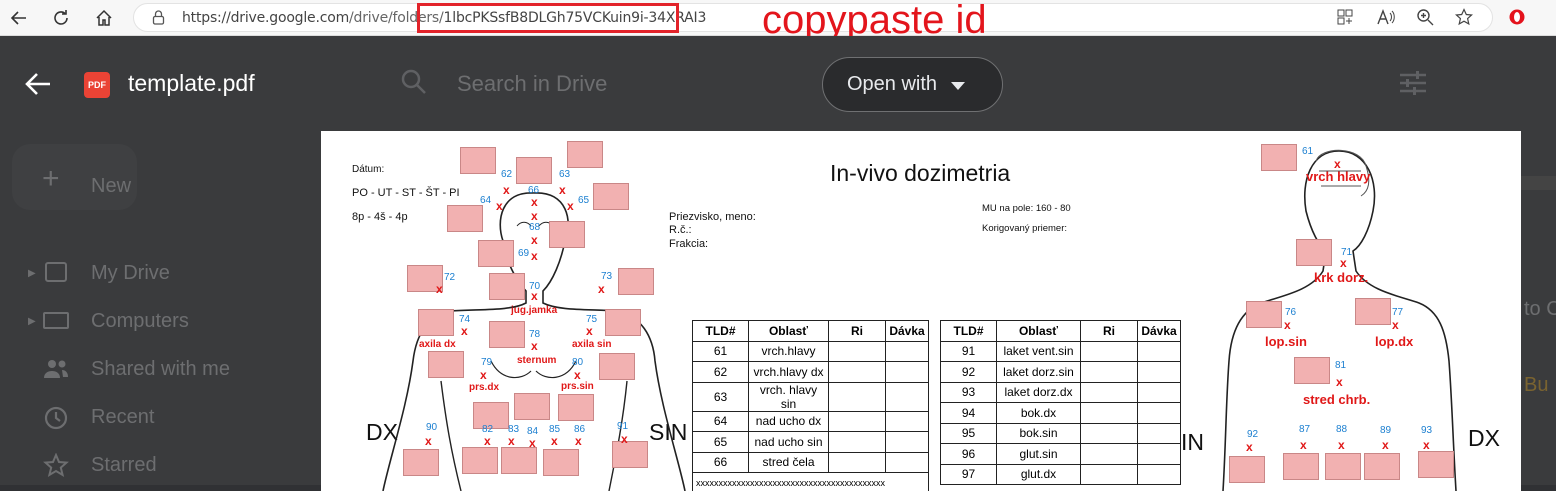  Describe the element at coordinates (56, 371) in the screenshot. I see `shared-icon` at that location.